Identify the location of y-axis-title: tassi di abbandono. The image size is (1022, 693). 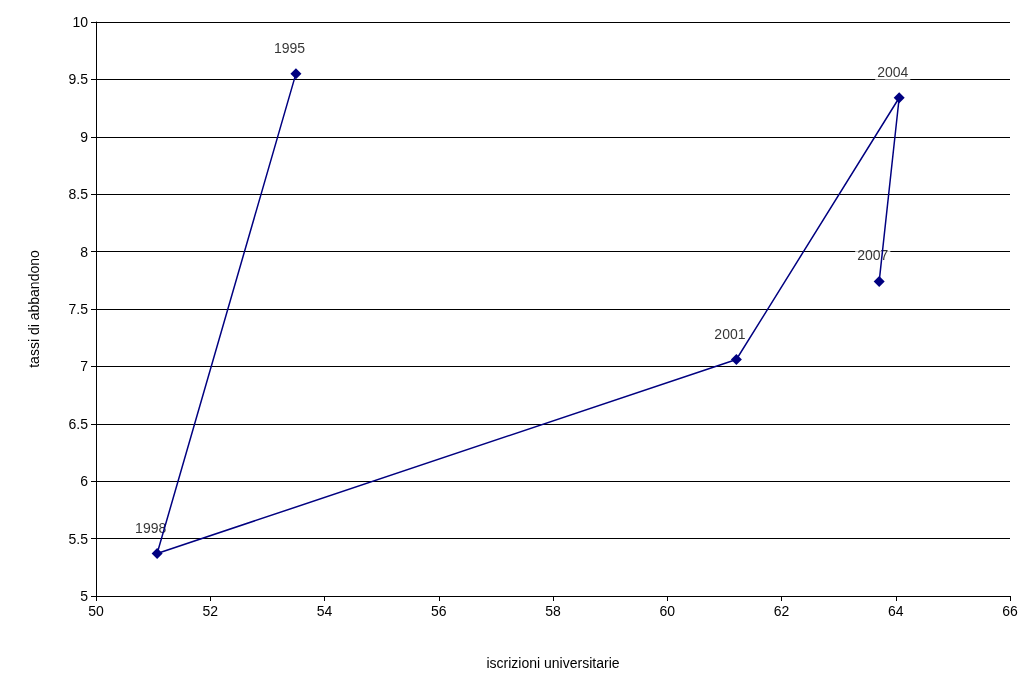
(34, 309).